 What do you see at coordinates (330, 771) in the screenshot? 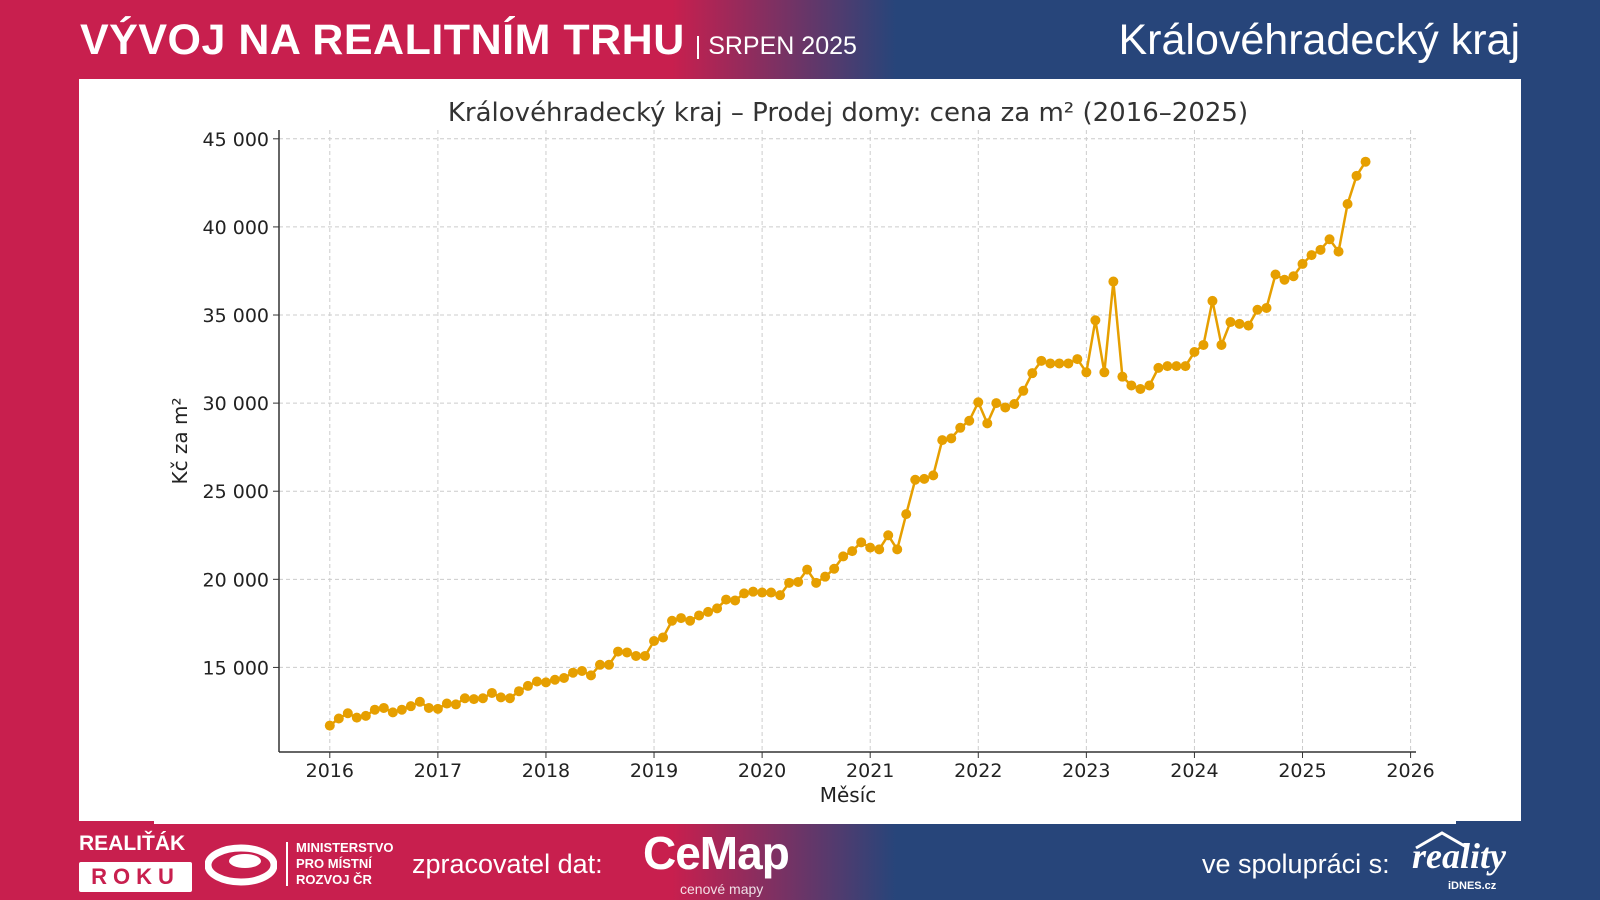
I see `x-tick-label: 2016` at bounding box center [330, 771].